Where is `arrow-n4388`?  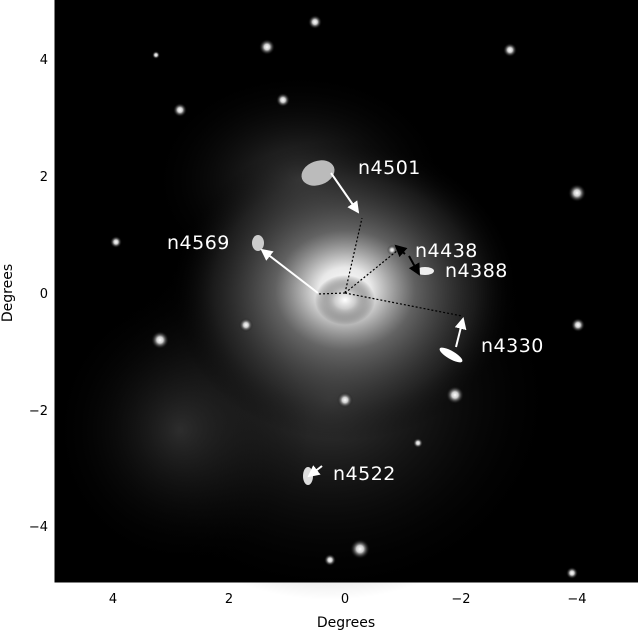 arrow-n4388 is located at coordinates (414, 265).